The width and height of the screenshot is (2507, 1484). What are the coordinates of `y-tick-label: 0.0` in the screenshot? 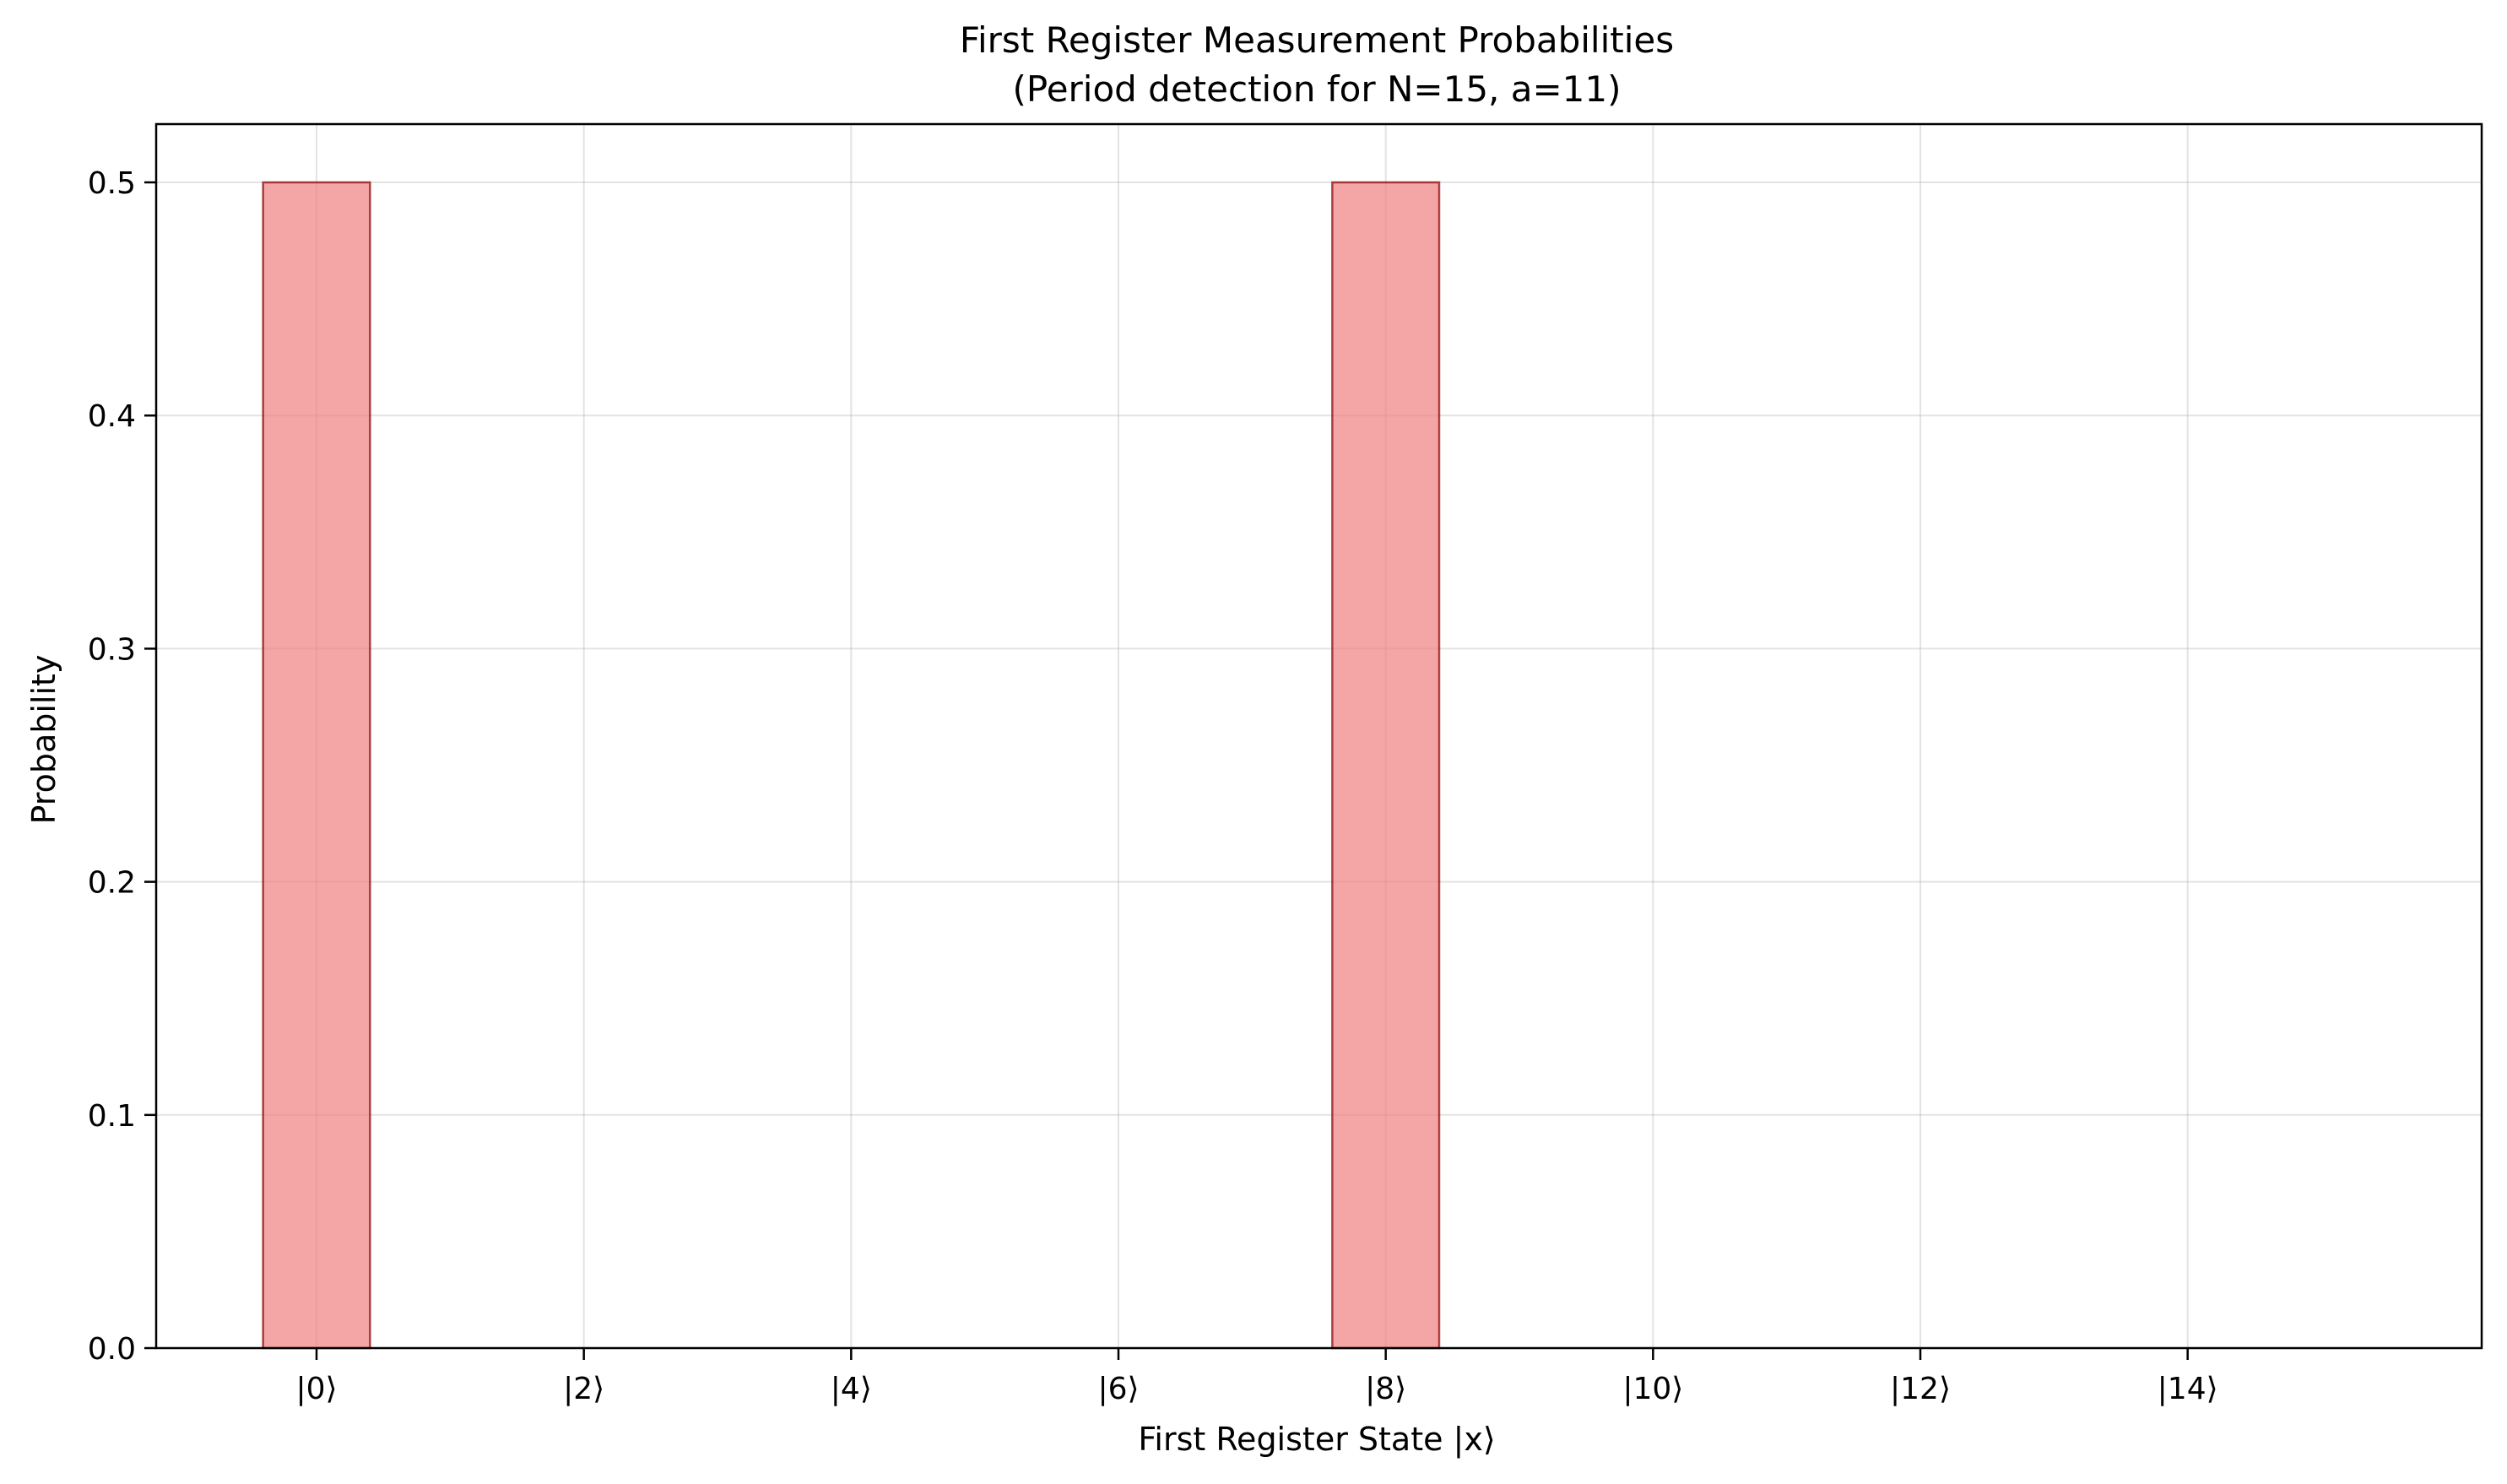 It's located at (112, 1349).